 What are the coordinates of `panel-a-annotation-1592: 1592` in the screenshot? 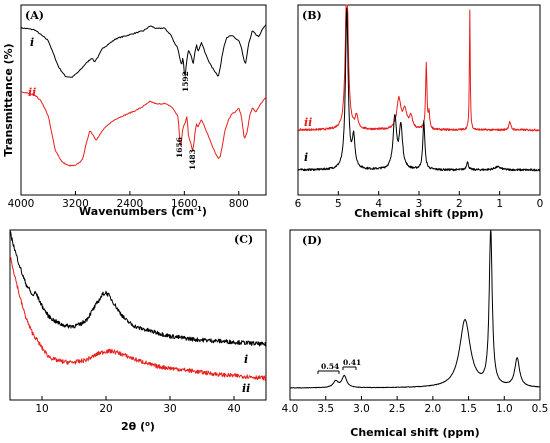 It's located at (185, 81).